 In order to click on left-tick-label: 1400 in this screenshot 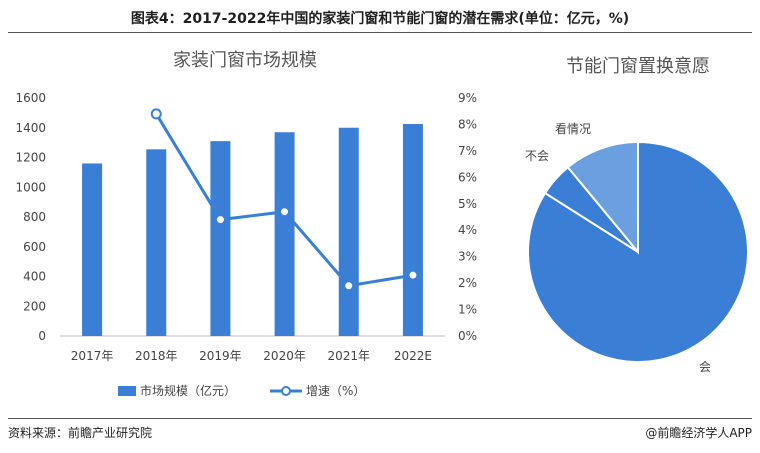, I will do `click(30, 128)`.